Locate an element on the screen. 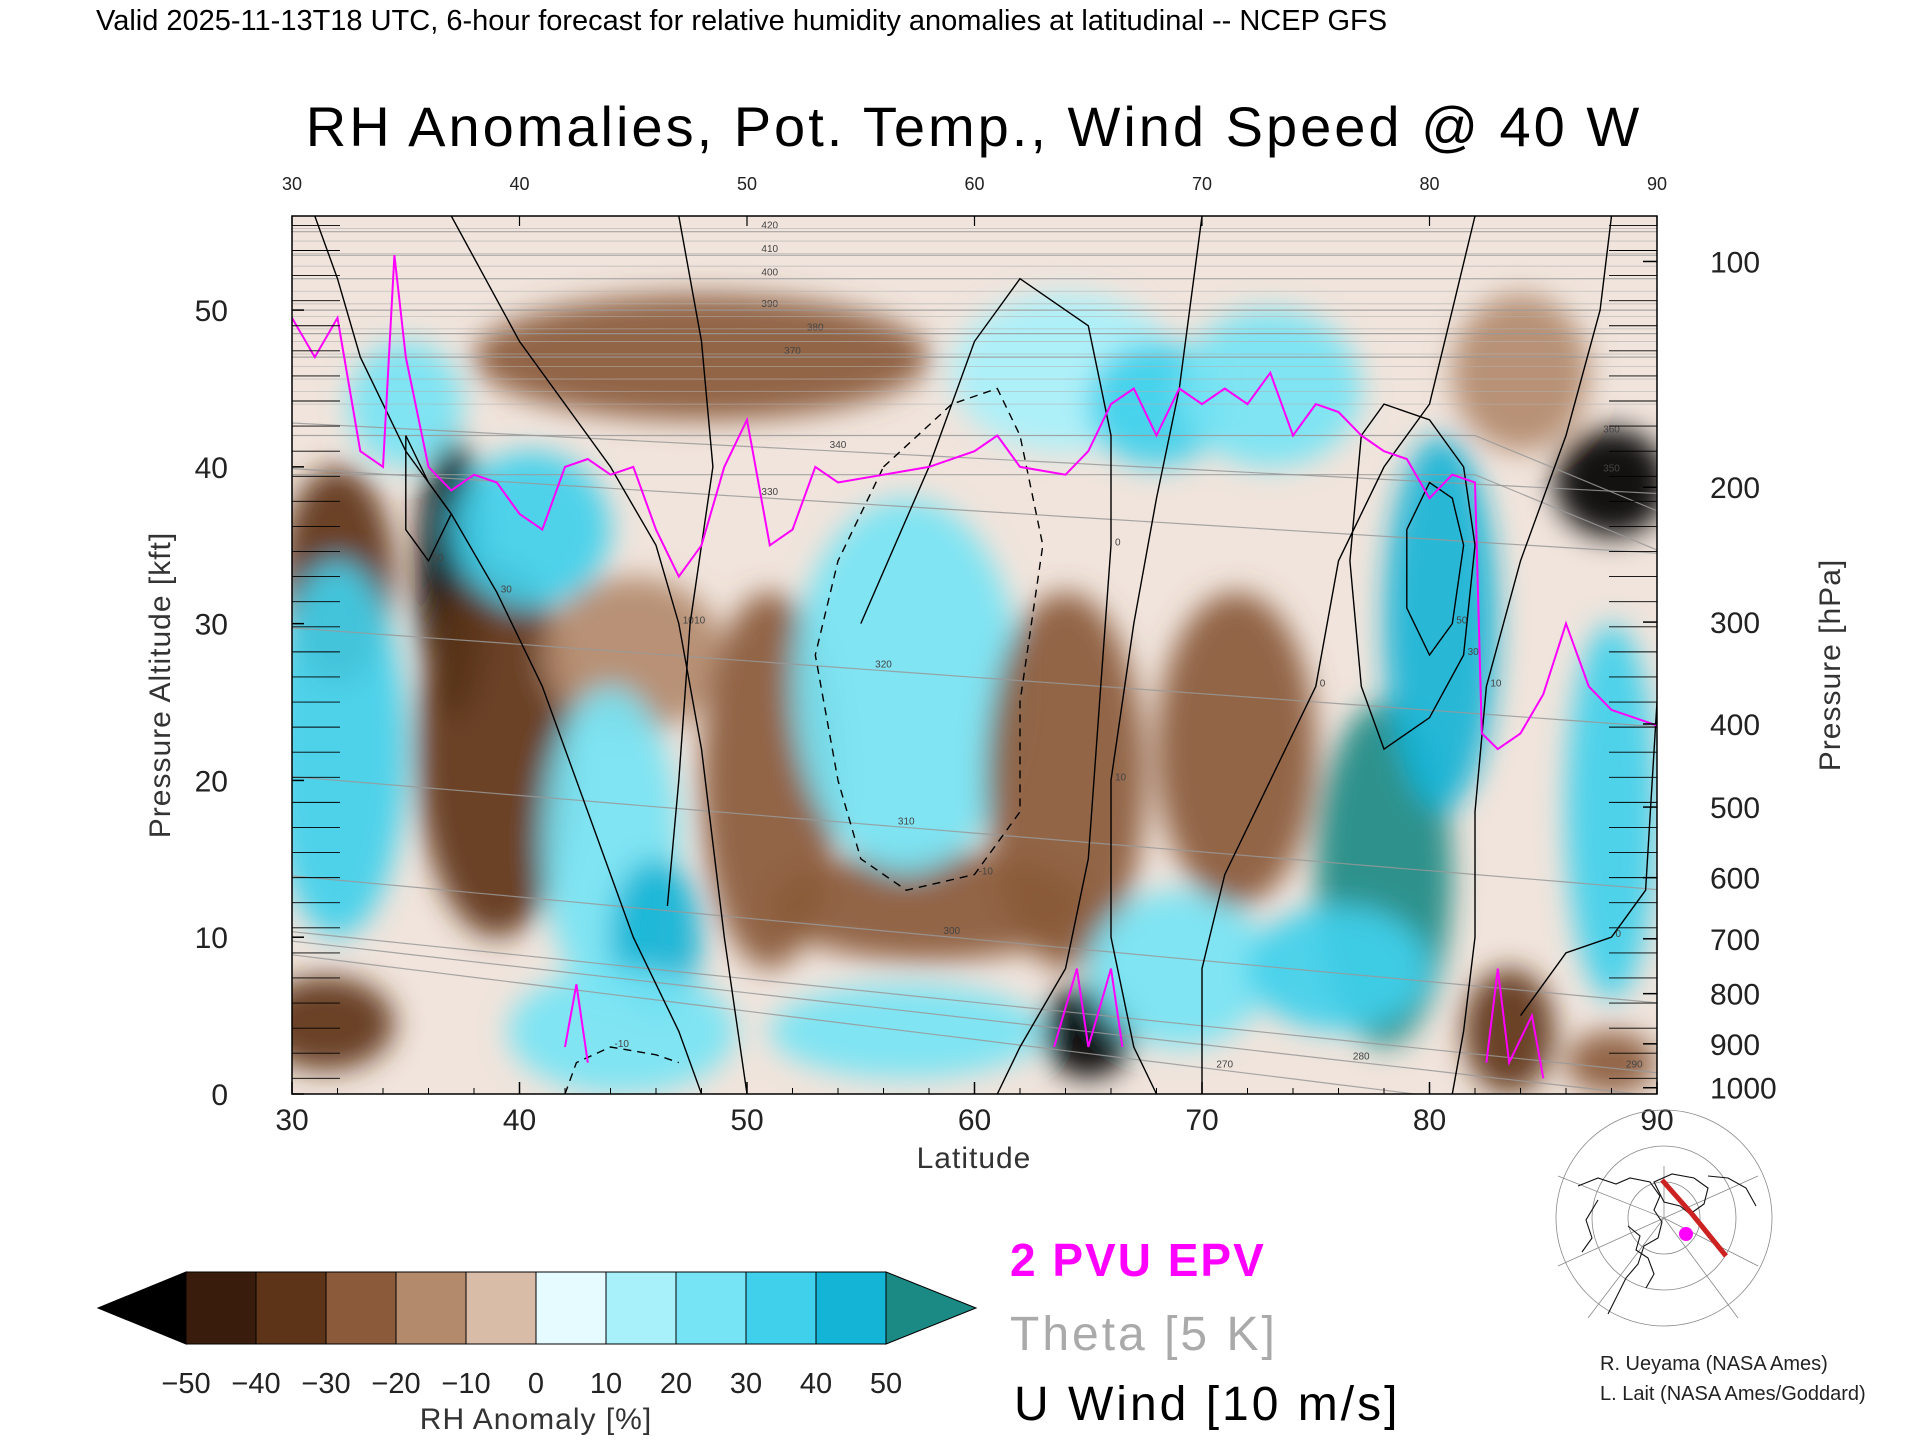 This screenshot has height=1440, width=1920. colorbar-label: RH Anomaly [%] is located at coordinates (536, 1419).